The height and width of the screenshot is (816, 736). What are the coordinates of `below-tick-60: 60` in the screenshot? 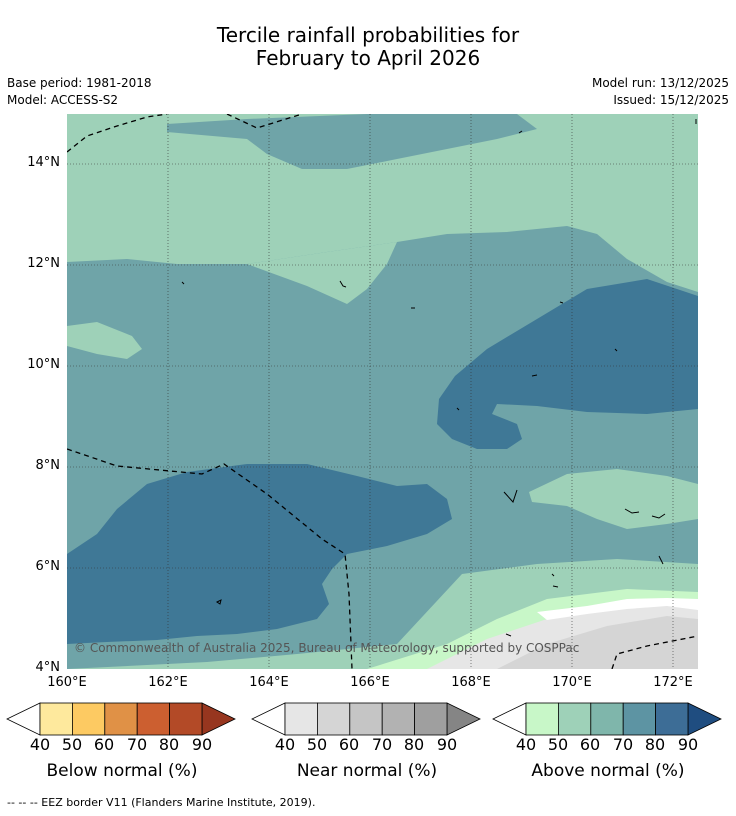 It's located at (104, 744).